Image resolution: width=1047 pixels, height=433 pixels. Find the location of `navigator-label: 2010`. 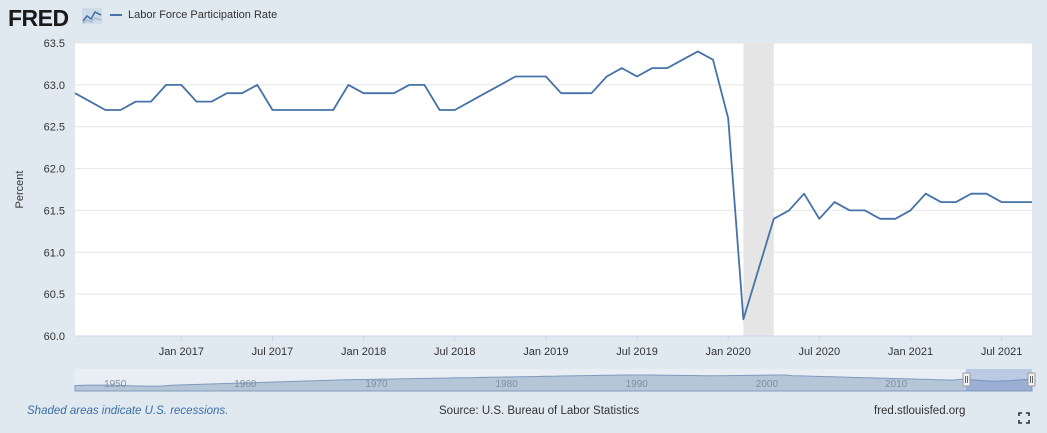

navigator-label: 2010 is located at coordinates (896, 384).